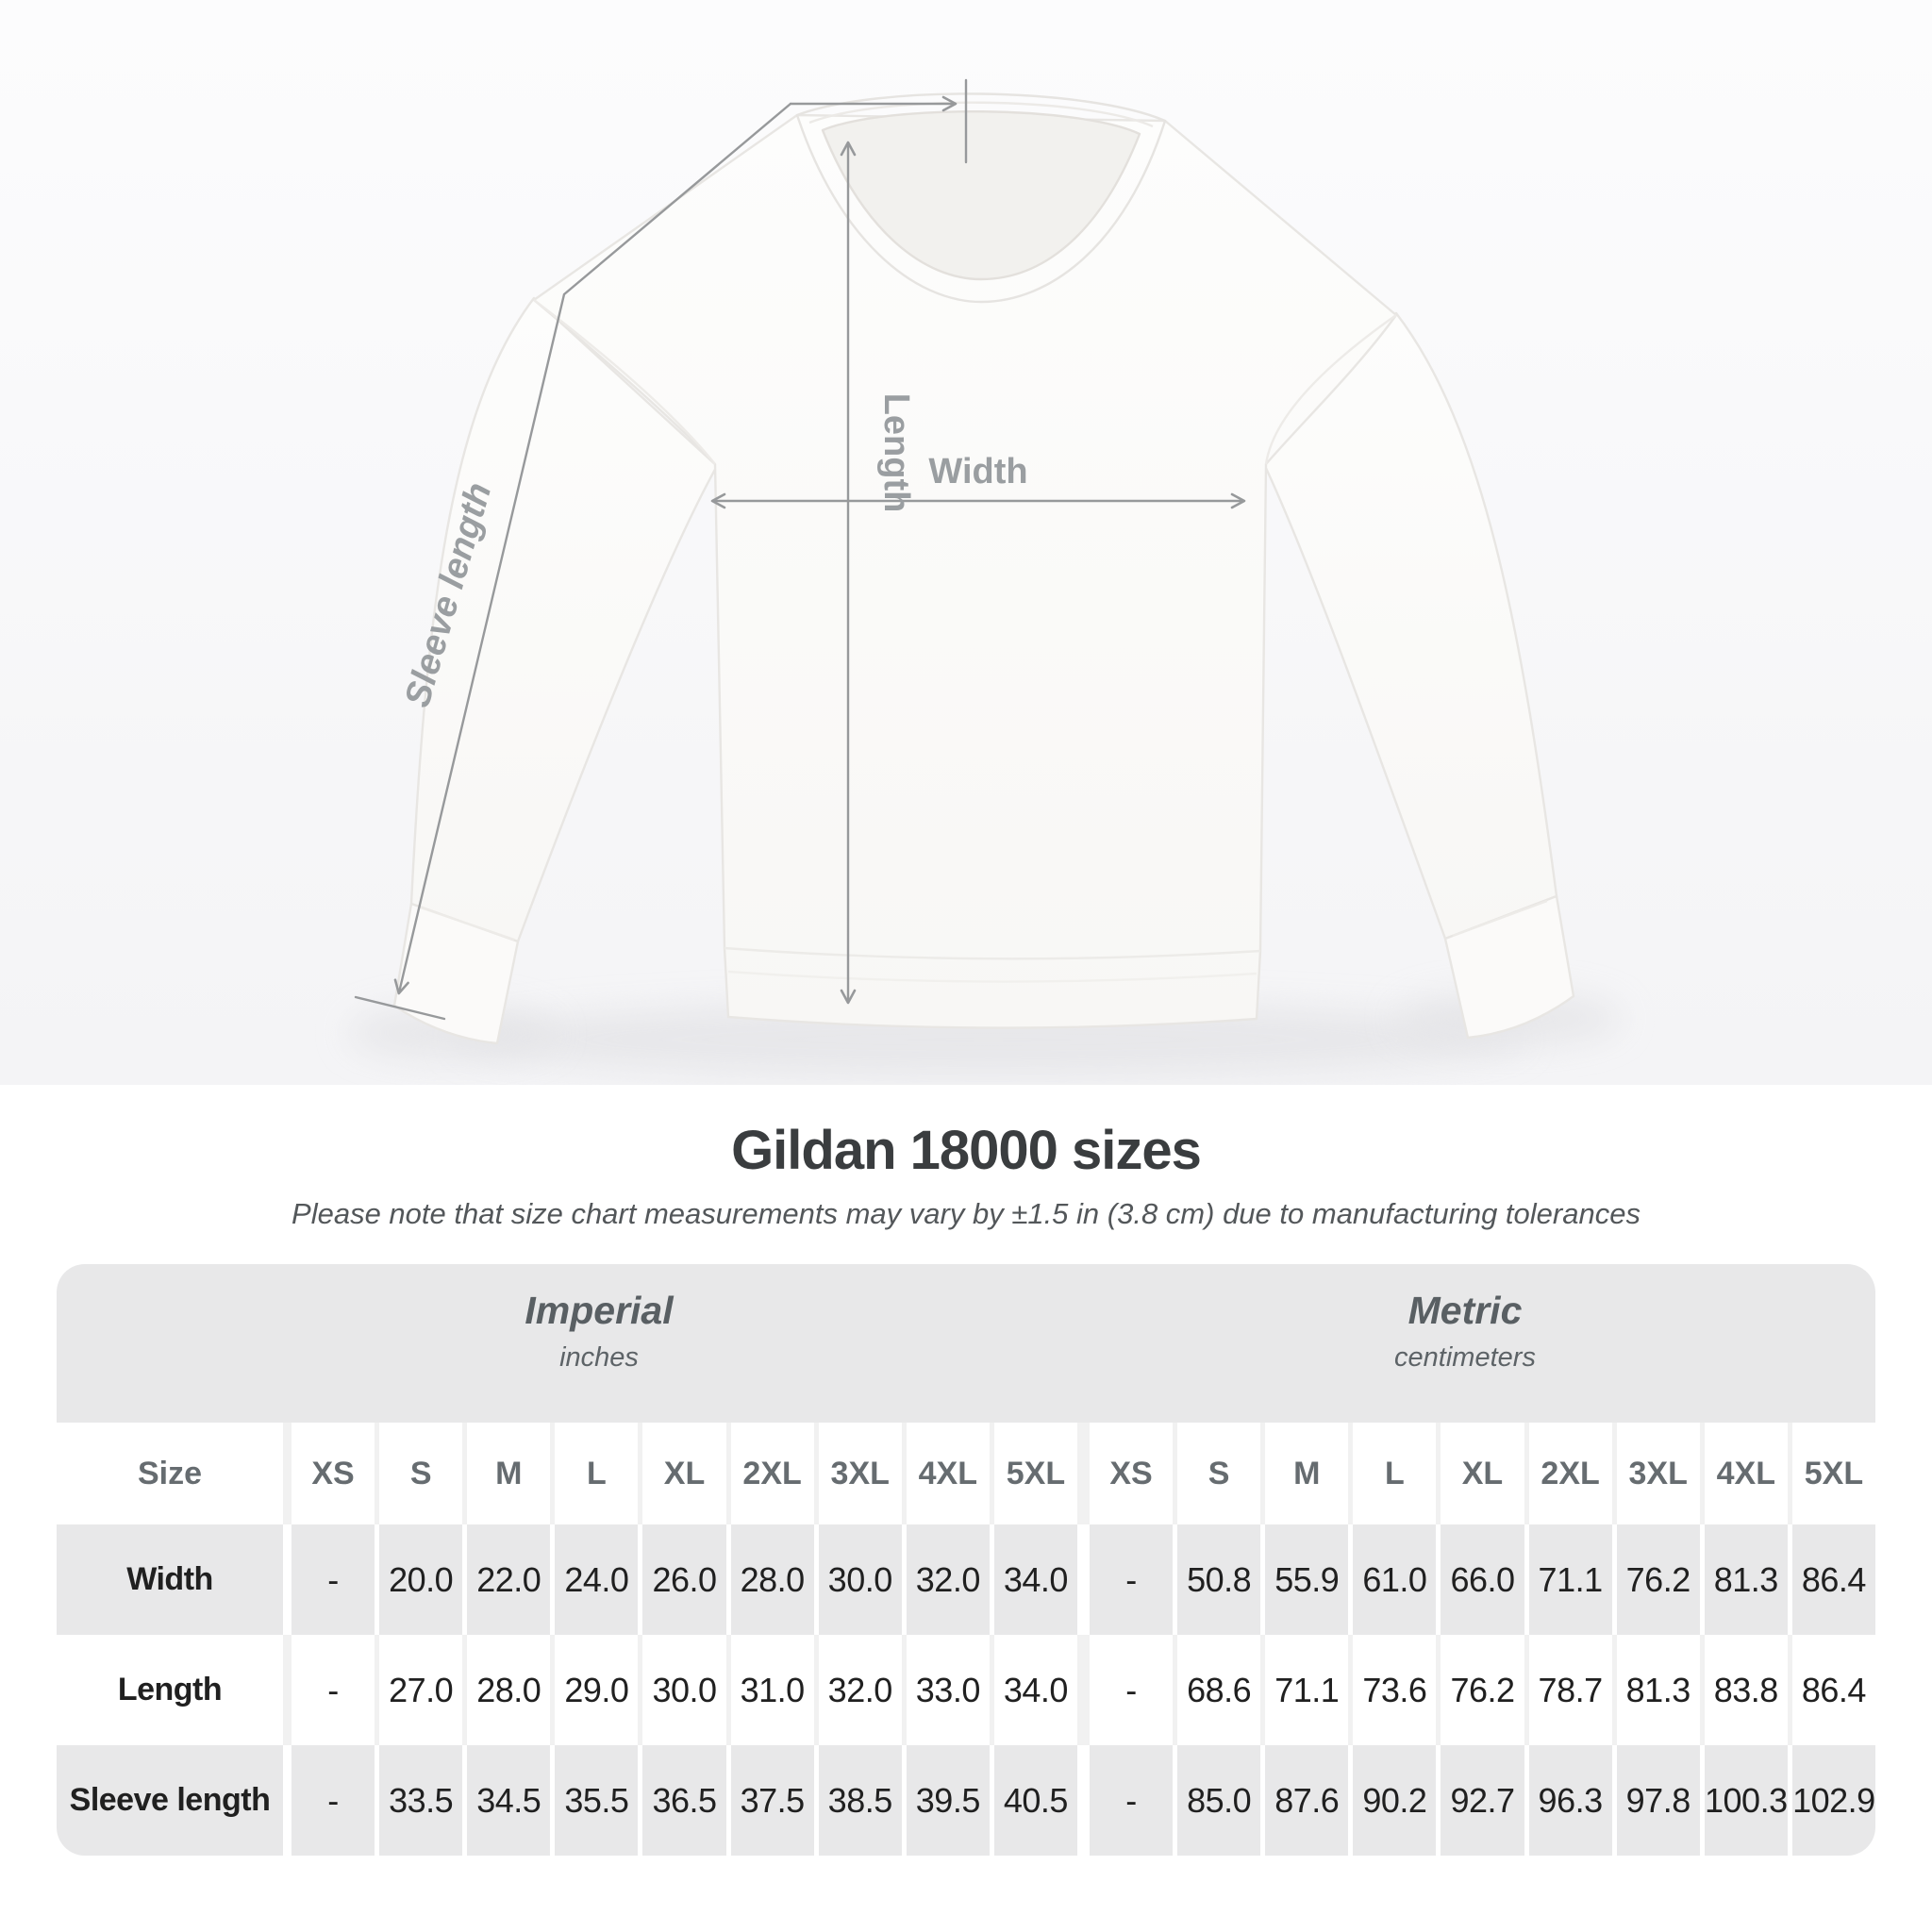 Image resolution: width=1932 pixels, height=1932 pixels. I want to click on length-label: Length, so click(896, 453).